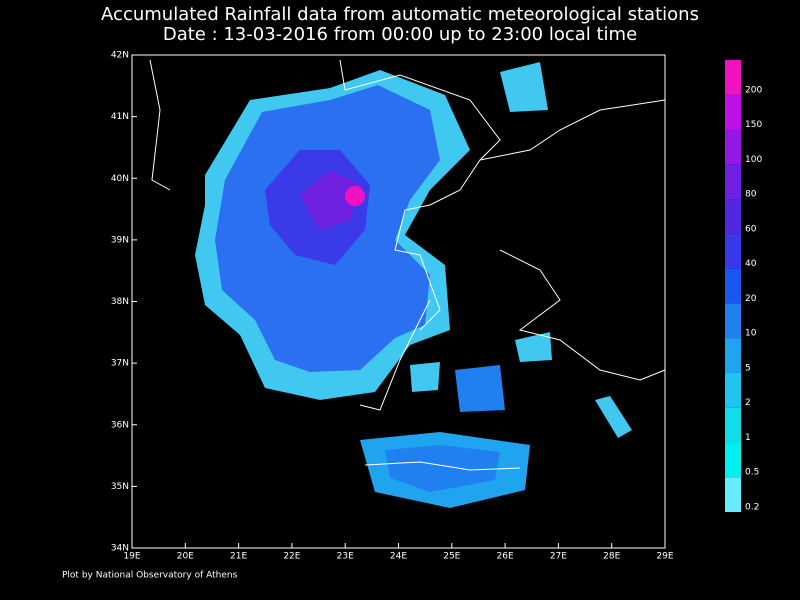 This screenshot has height=600, width=800. What do you see at coordinates (120, 487) in the screenshot?
I see `lat-label: 35N` at bounding box center [120, 487].